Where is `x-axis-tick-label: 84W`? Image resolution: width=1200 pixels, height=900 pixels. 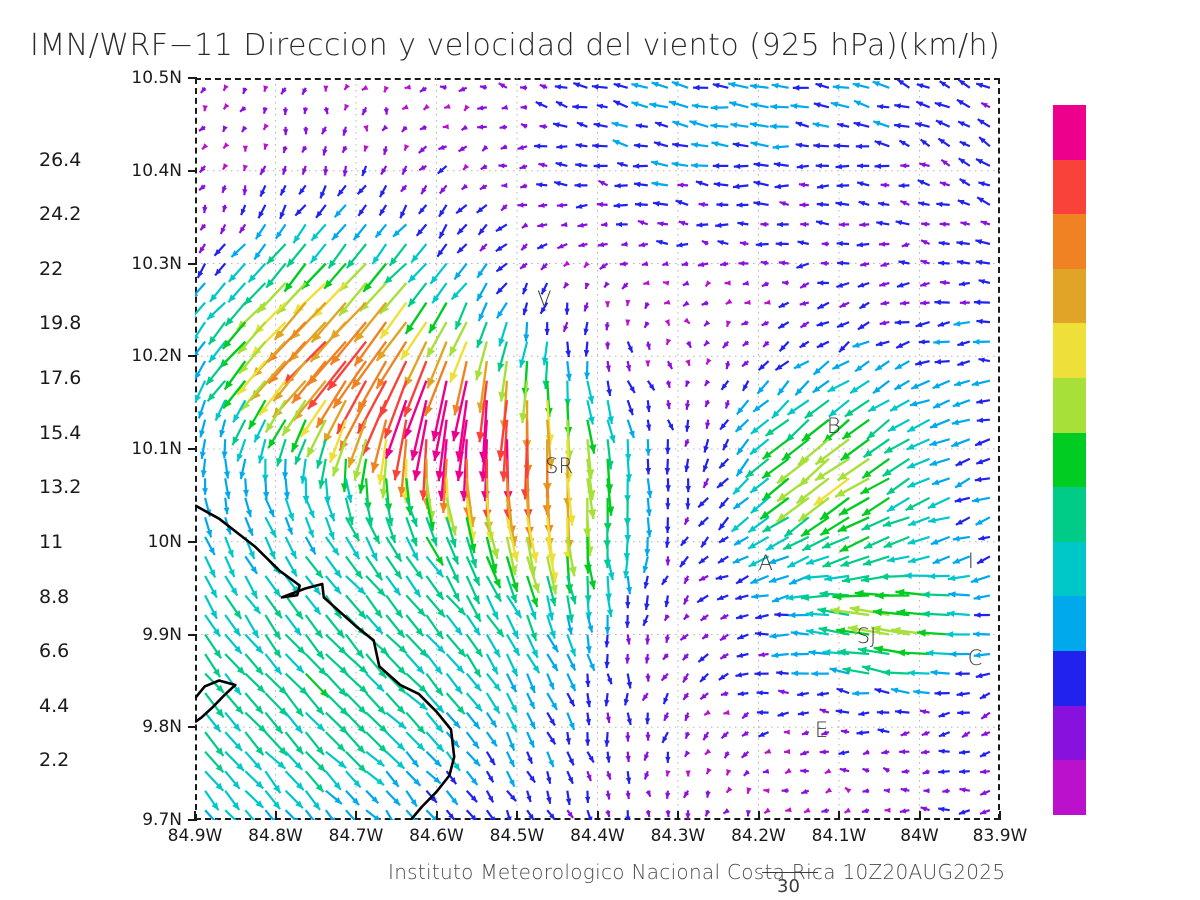
x-axis-tick-label: 84W is located at coordinates (919, 836).